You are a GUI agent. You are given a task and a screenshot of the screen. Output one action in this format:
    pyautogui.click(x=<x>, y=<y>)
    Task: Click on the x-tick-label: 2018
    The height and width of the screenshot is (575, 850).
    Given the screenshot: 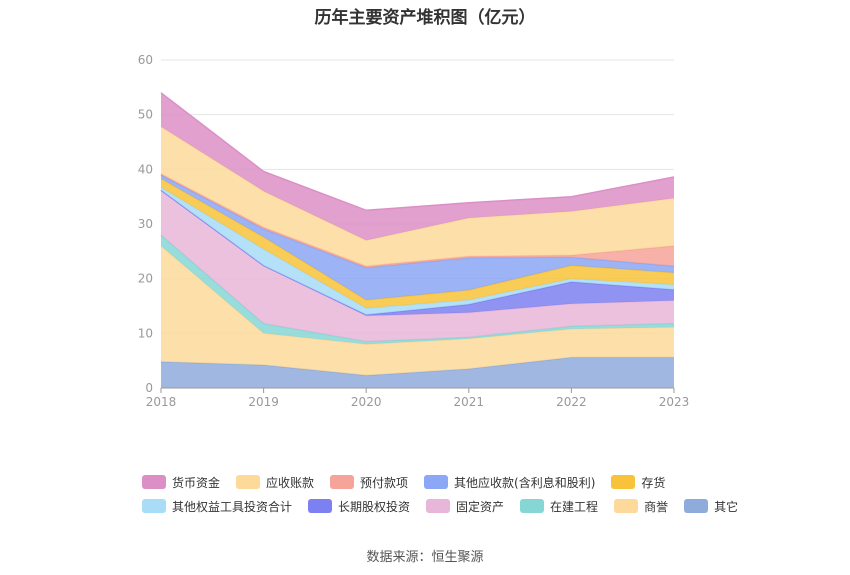 What is the action you would take?
    pyautogui.click(x=161, y=402)
    